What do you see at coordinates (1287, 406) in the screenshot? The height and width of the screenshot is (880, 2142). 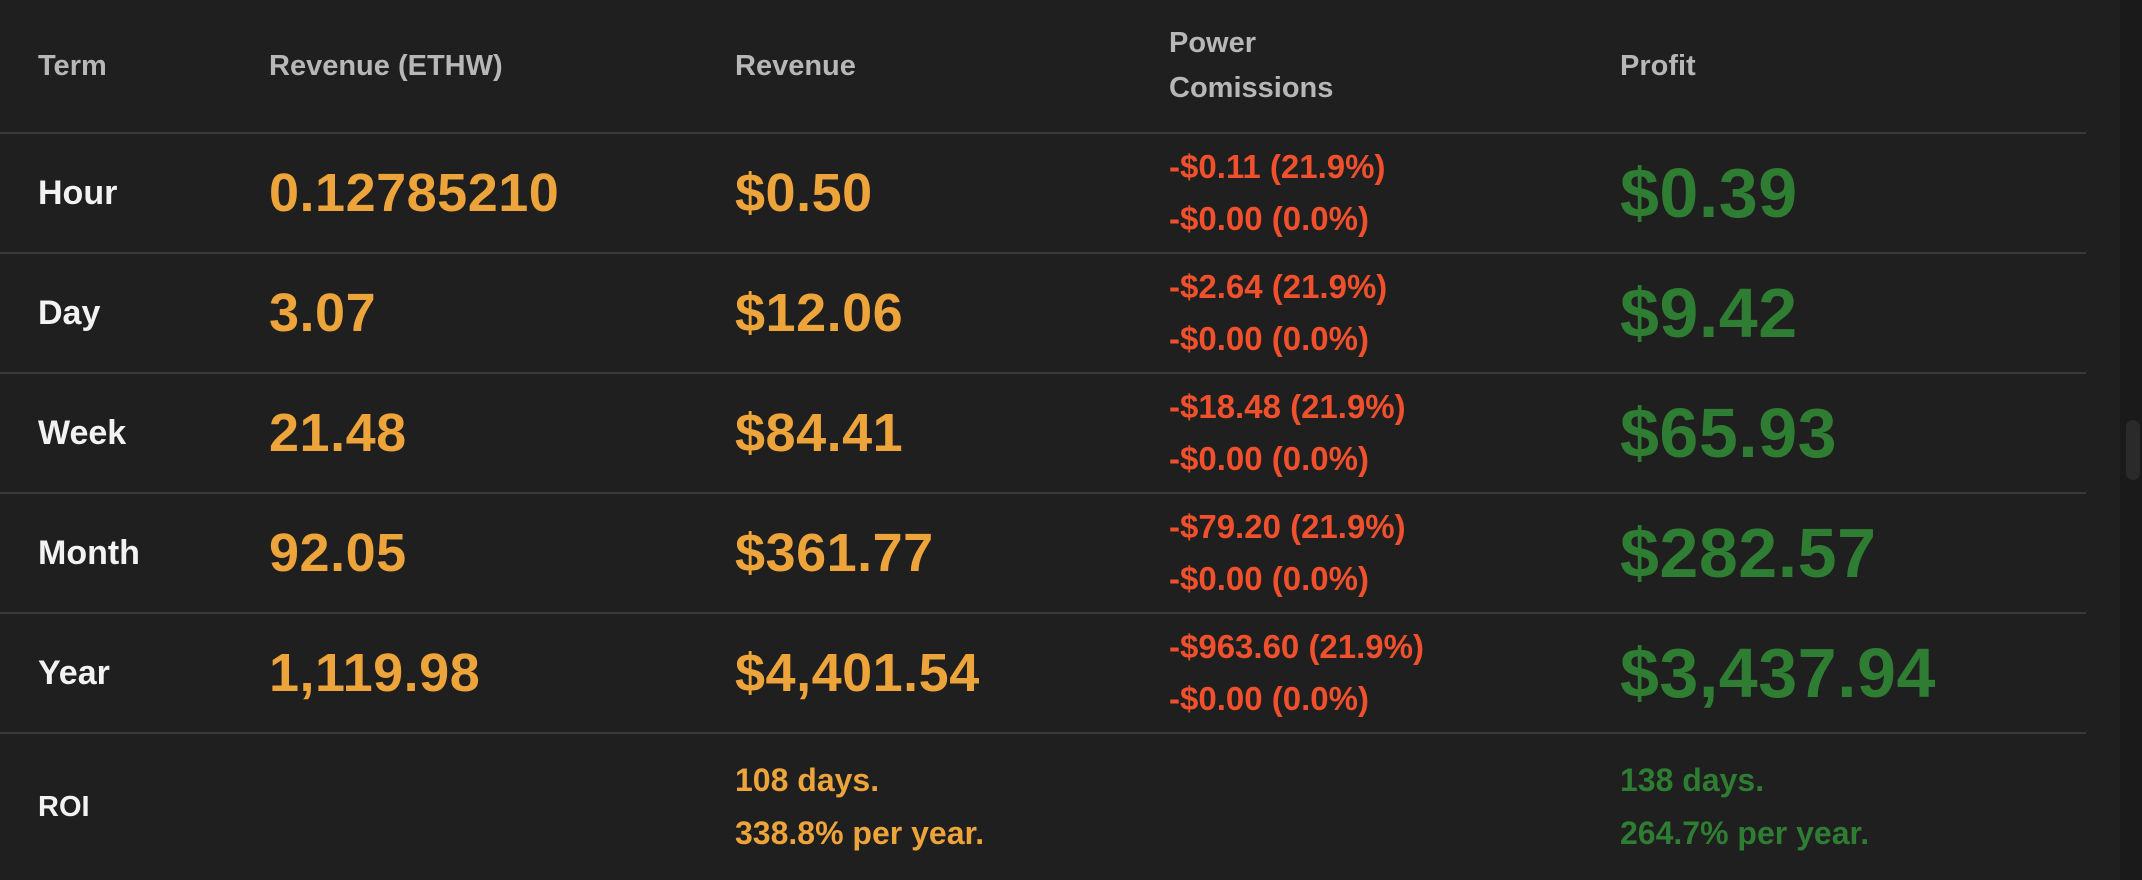 I see `power-cost: -$18.48 (21.9%)` at bounding box center [1287, 406].